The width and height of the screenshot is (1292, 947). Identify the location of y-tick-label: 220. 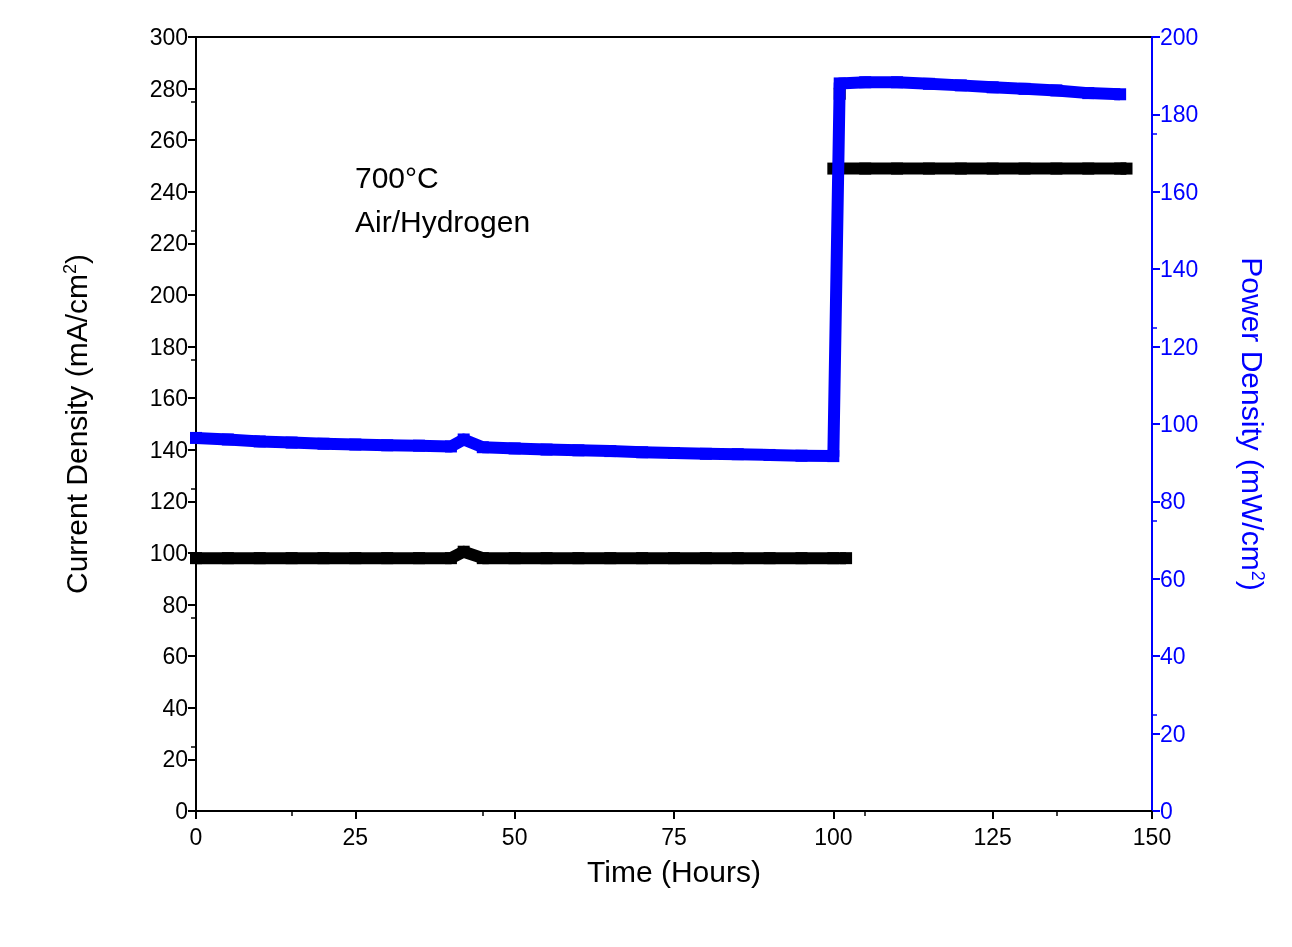
(168, 243).